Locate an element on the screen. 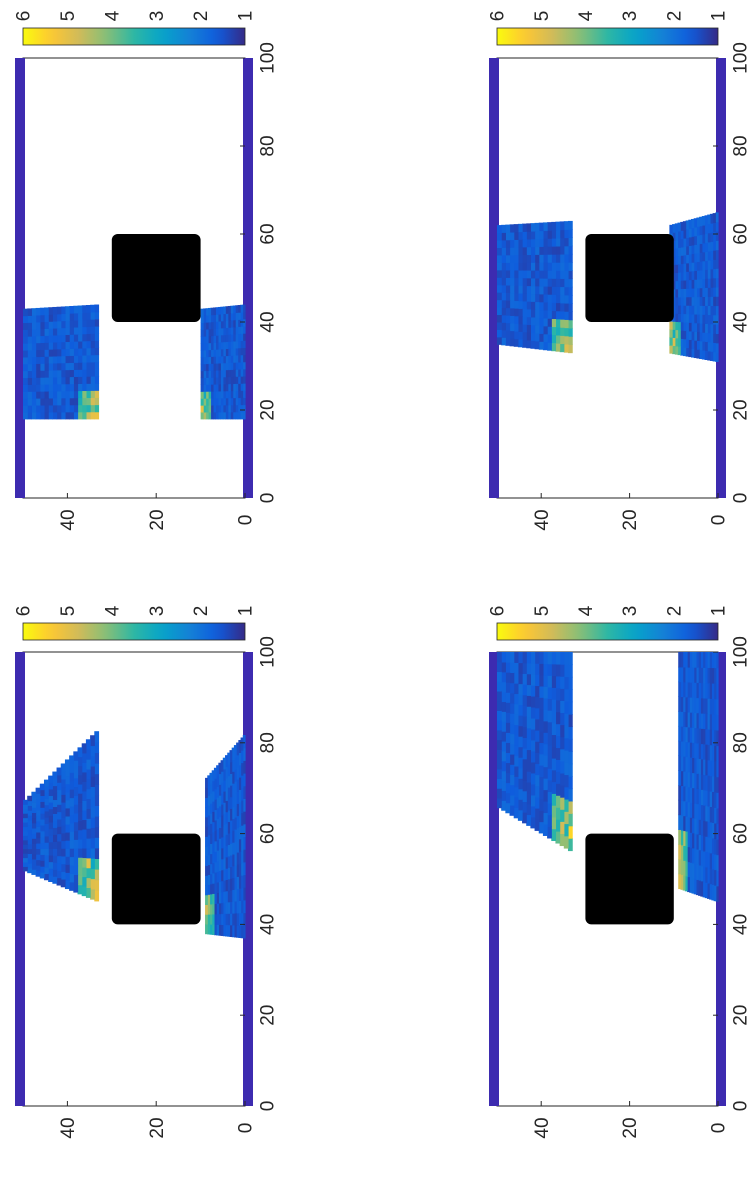 The height and width of the screenshot is (1186, 752). wall-top is located at coordinates (20, 278).